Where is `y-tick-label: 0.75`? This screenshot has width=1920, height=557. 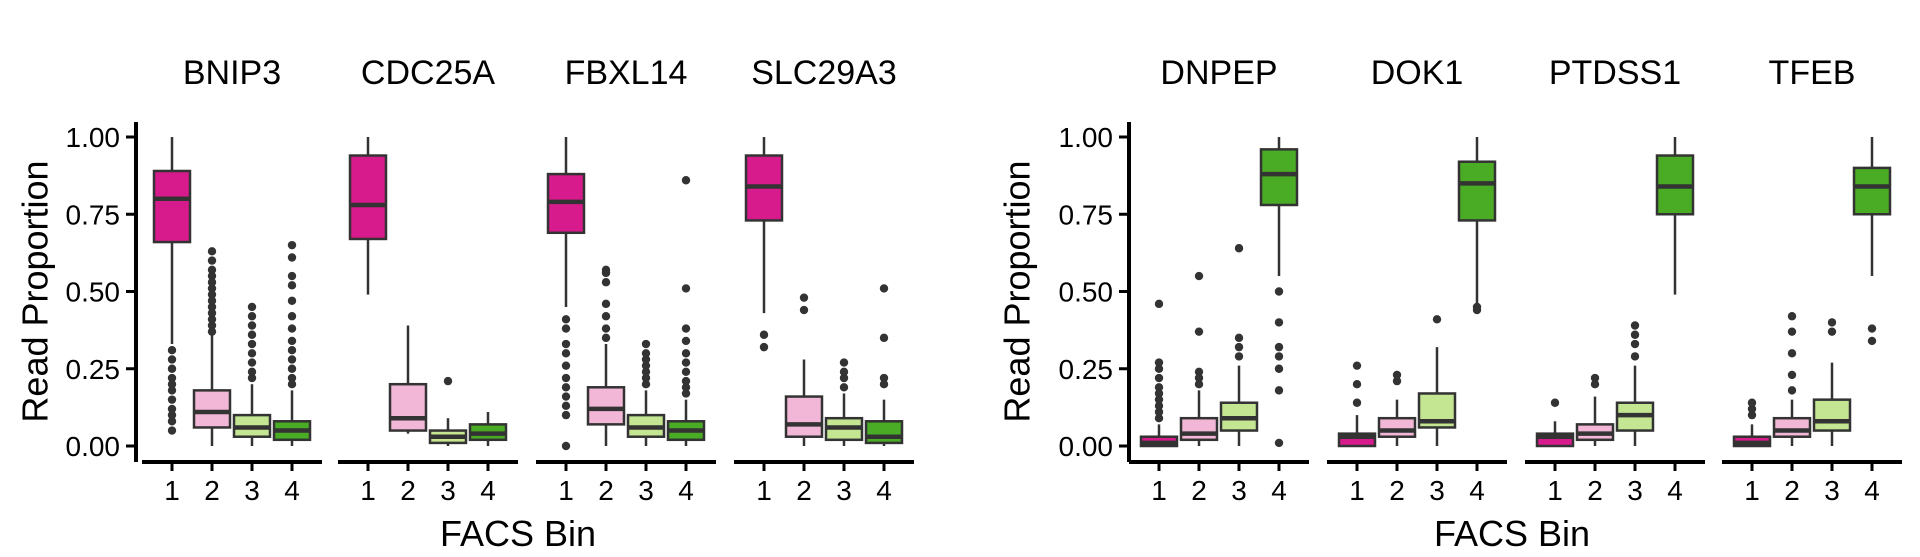 y-tick-label: 0.75 is located at coordinates (1086, 214).